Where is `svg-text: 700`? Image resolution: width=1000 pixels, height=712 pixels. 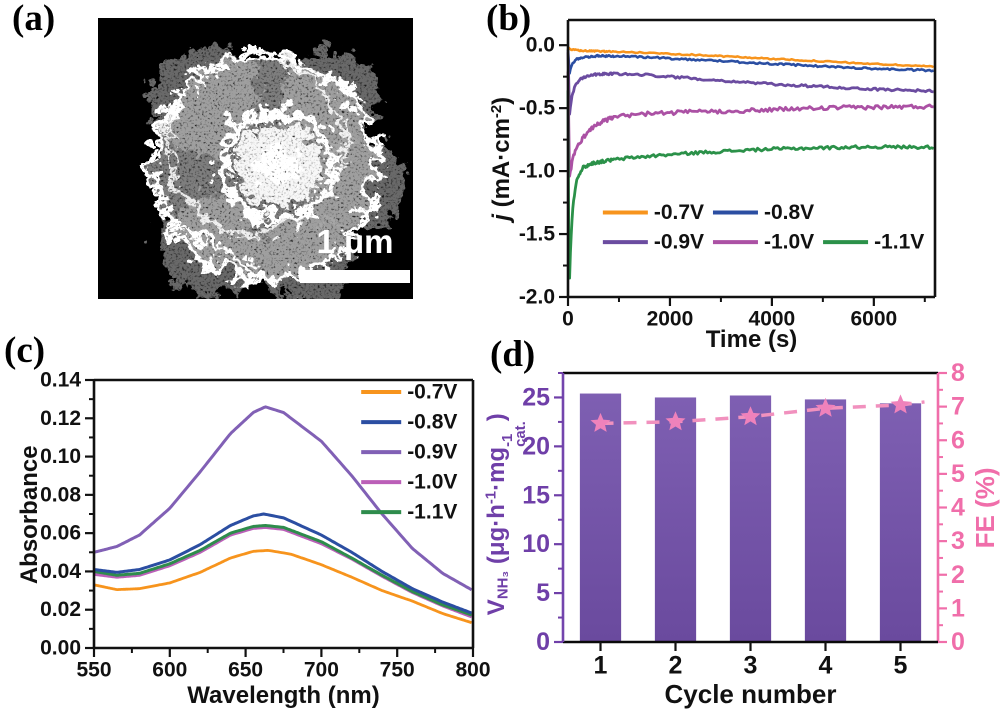 svg-text: 700 is located at coordinates (321, 669).